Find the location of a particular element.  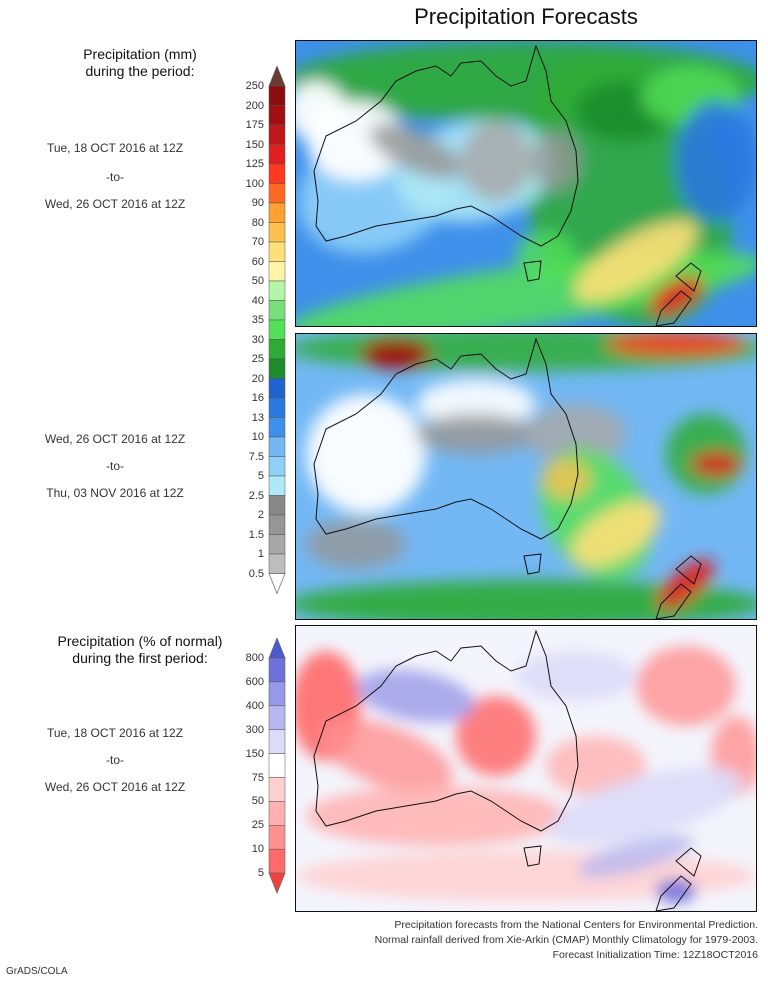

colorbar-tick-label: 800 is located at coordinates (254, 658).